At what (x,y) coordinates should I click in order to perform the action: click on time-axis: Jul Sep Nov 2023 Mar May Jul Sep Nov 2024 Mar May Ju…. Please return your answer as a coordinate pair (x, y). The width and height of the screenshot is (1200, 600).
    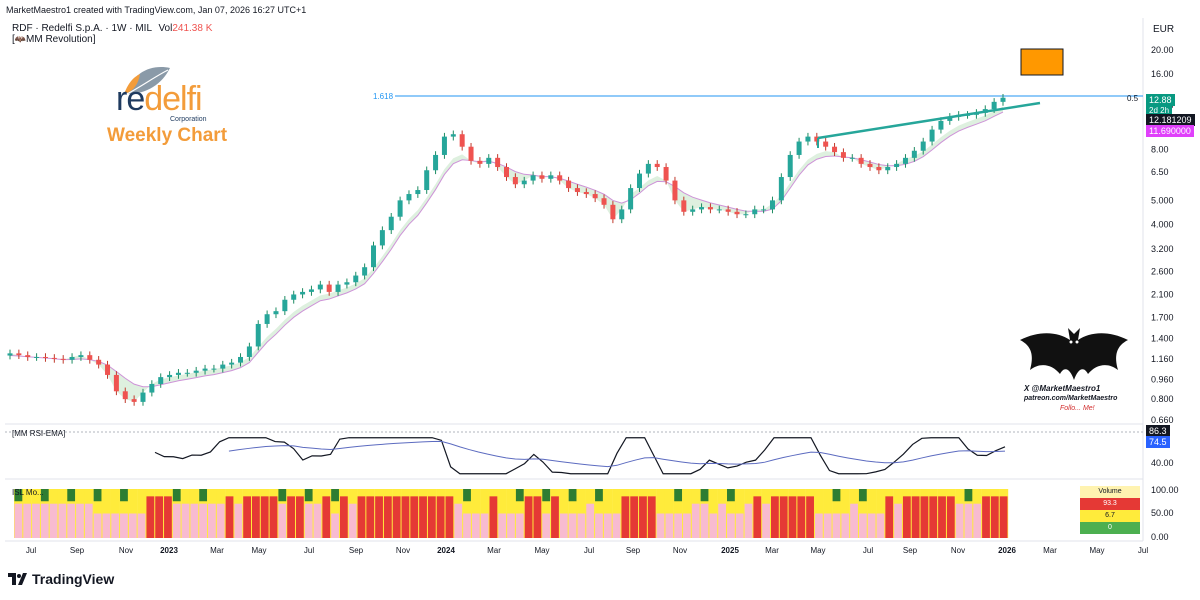
    Looking at the image, I should click on (587, 550).